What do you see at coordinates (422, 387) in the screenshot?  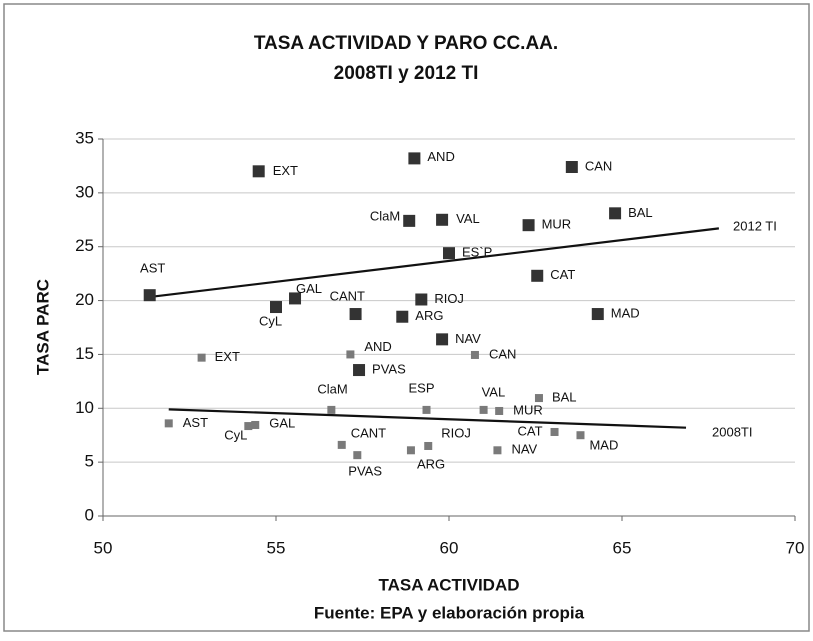 I see `point-label: ESP` at bounding box center [422, 387].